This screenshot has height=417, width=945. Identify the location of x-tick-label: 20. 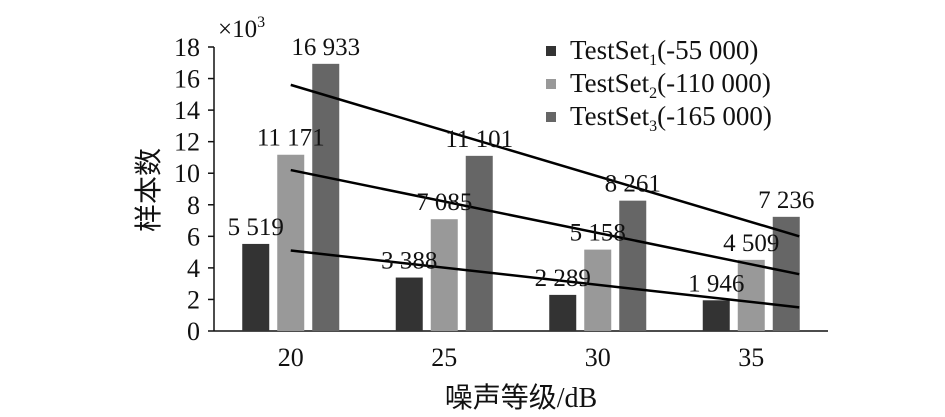
(291, 357).